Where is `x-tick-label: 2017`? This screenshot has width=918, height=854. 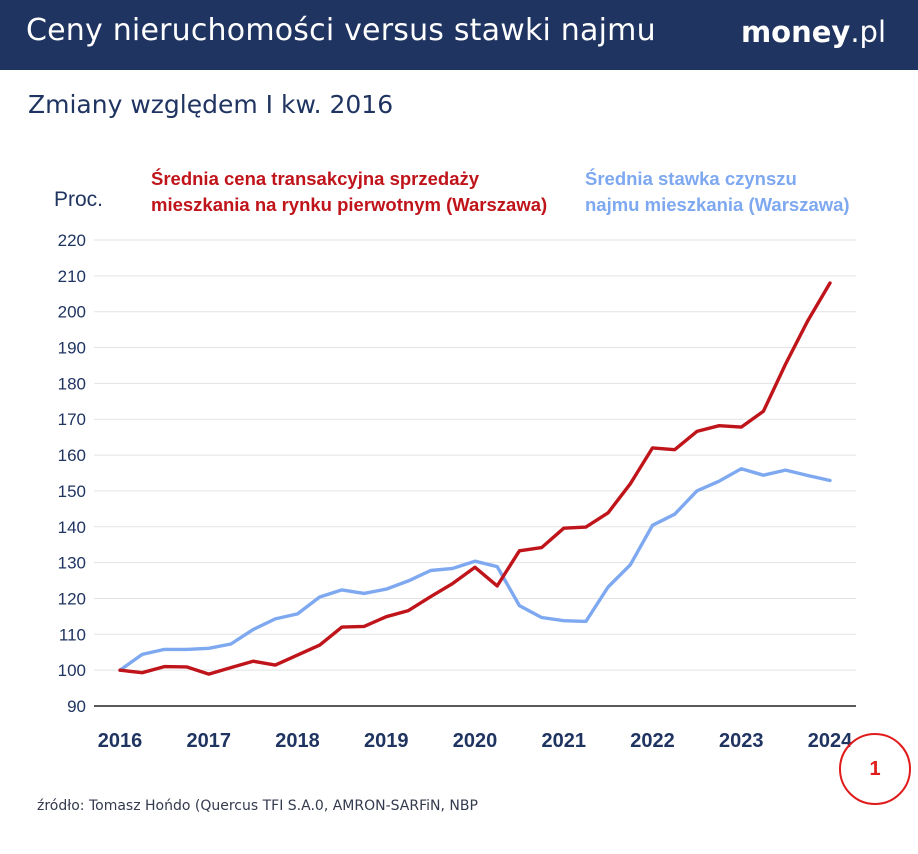 x-tick-label: 2017 is located at coordinates (209, 741).